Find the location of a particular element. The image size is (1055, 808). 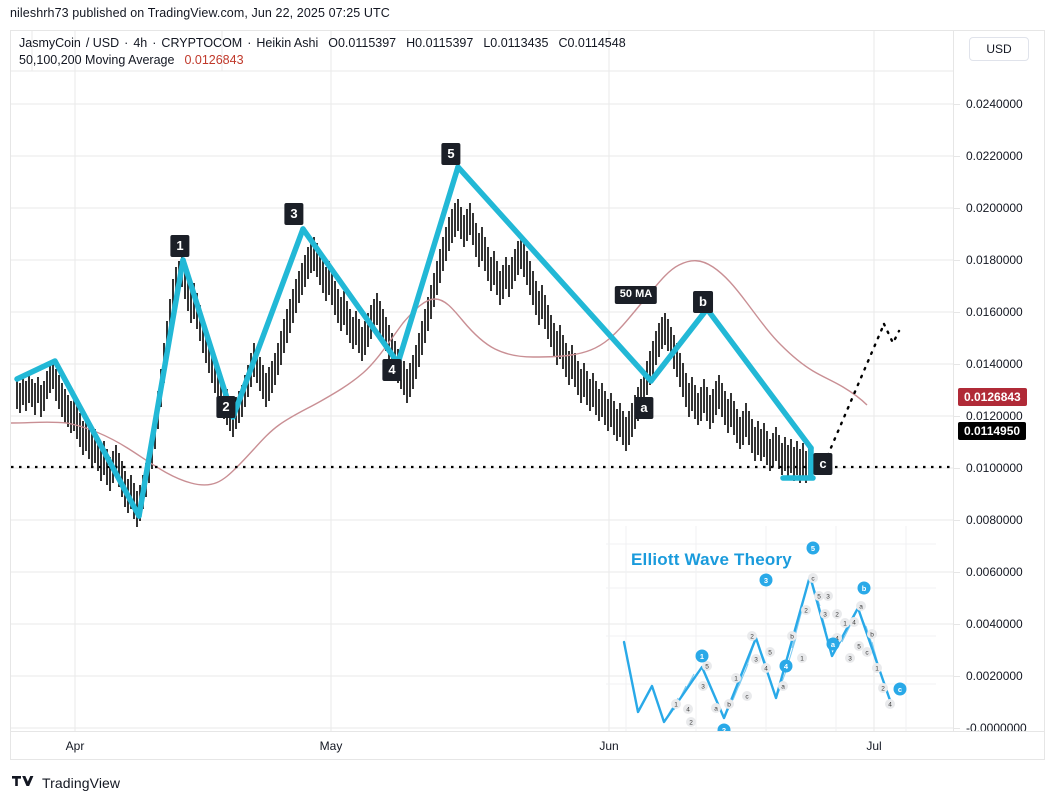

wave-label-a: a is located at coordinates (644, 408).